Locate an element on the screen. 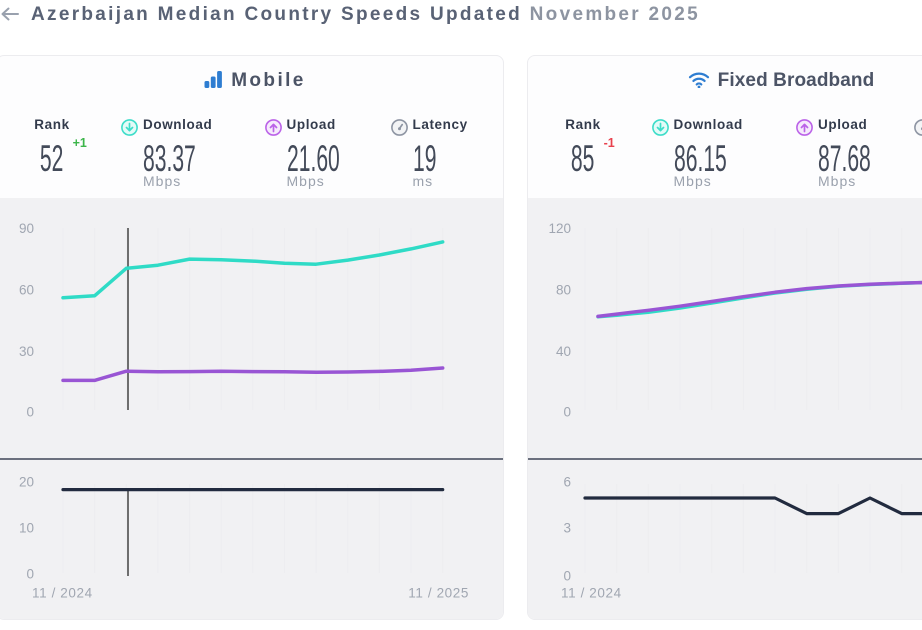 Image resolution: width=922 pixels, height=630 pixels. svg-text: 3 is located at coordinates (567, 528).